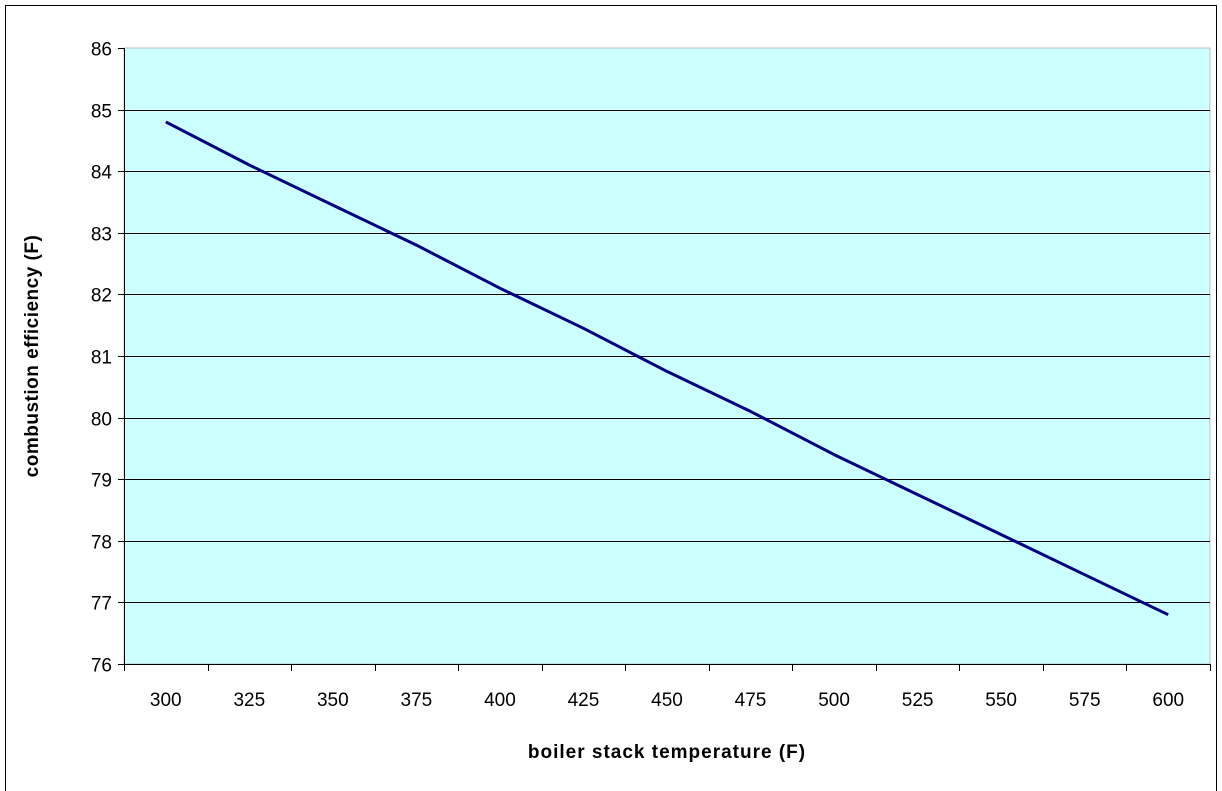  What do you see at coordinates (101, 358) in the screenshot?
I see `y-tick-label: 81` at bounding box center [101, 358].